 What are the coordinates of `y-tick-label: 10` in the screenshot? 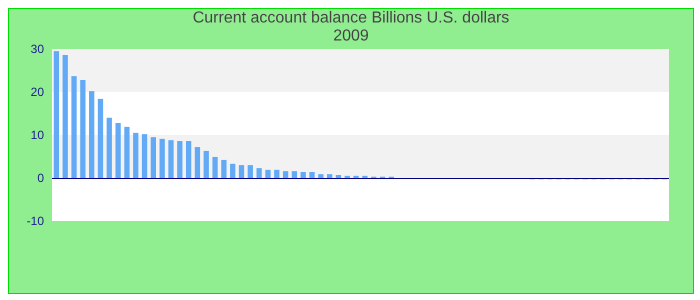 It's located at (37, 135).